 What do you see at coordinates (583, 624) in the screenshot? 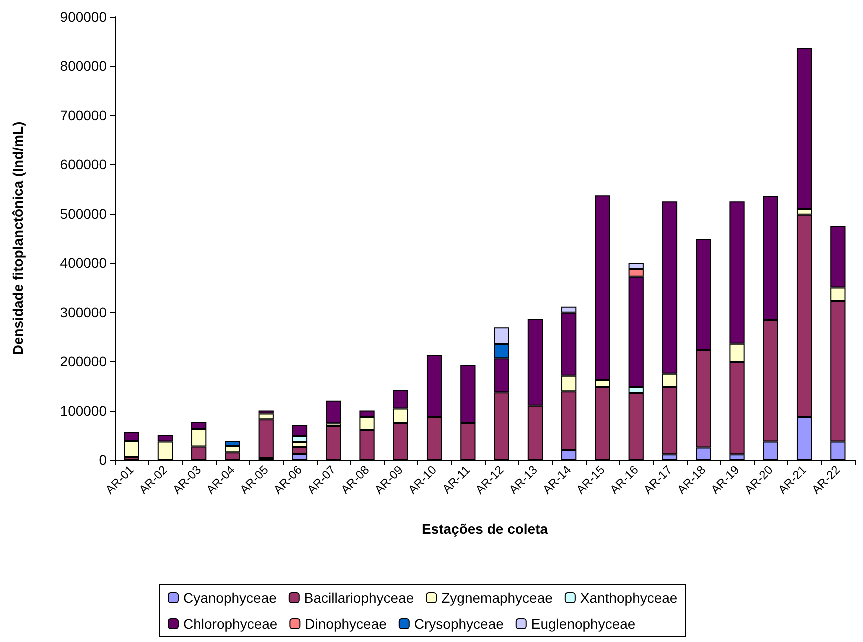
I see `legend-label: Euglenophyceae` at bounding box center [583, 624].